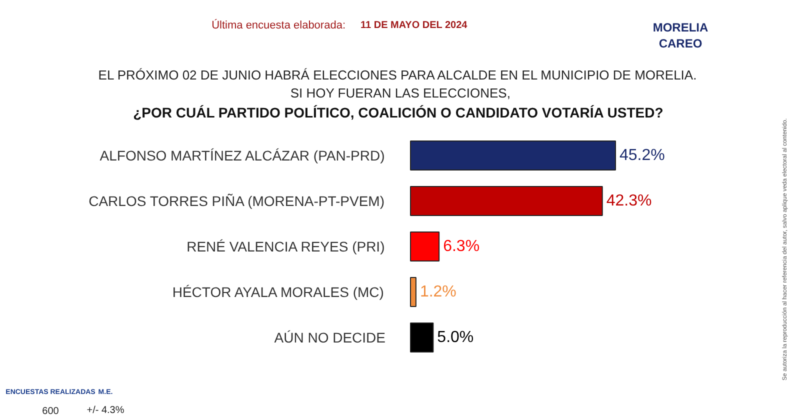 The width and height of the screenshot is (800, 420). I want to click on chart-title: ¿POR CUÁL PARTIDO POLÍTICO, COALICIÓN O CANDIDATO VOTARÍA USTED?, so click(398, 112).